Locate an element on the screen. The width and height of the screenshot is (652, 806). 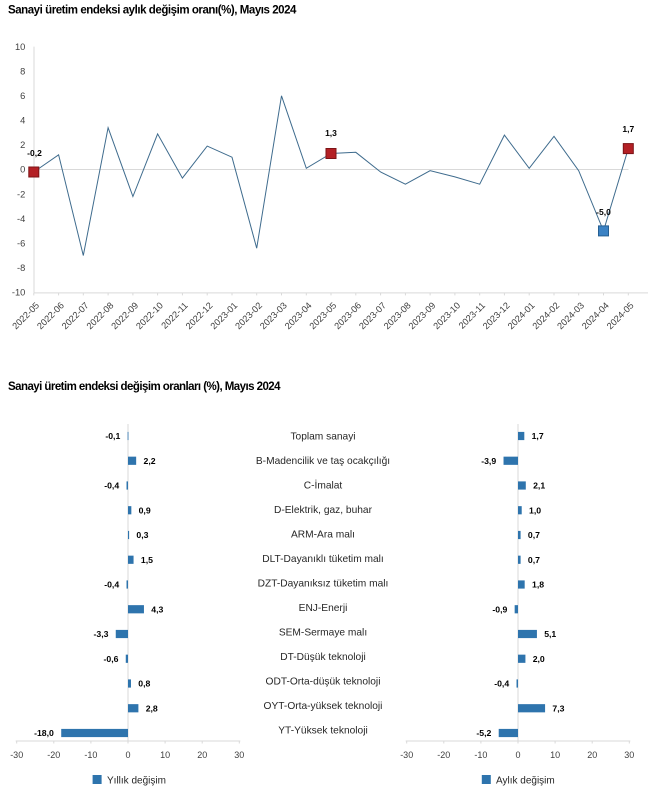
svg-text: Toplam sanayi is located at coordinates (322, 437).